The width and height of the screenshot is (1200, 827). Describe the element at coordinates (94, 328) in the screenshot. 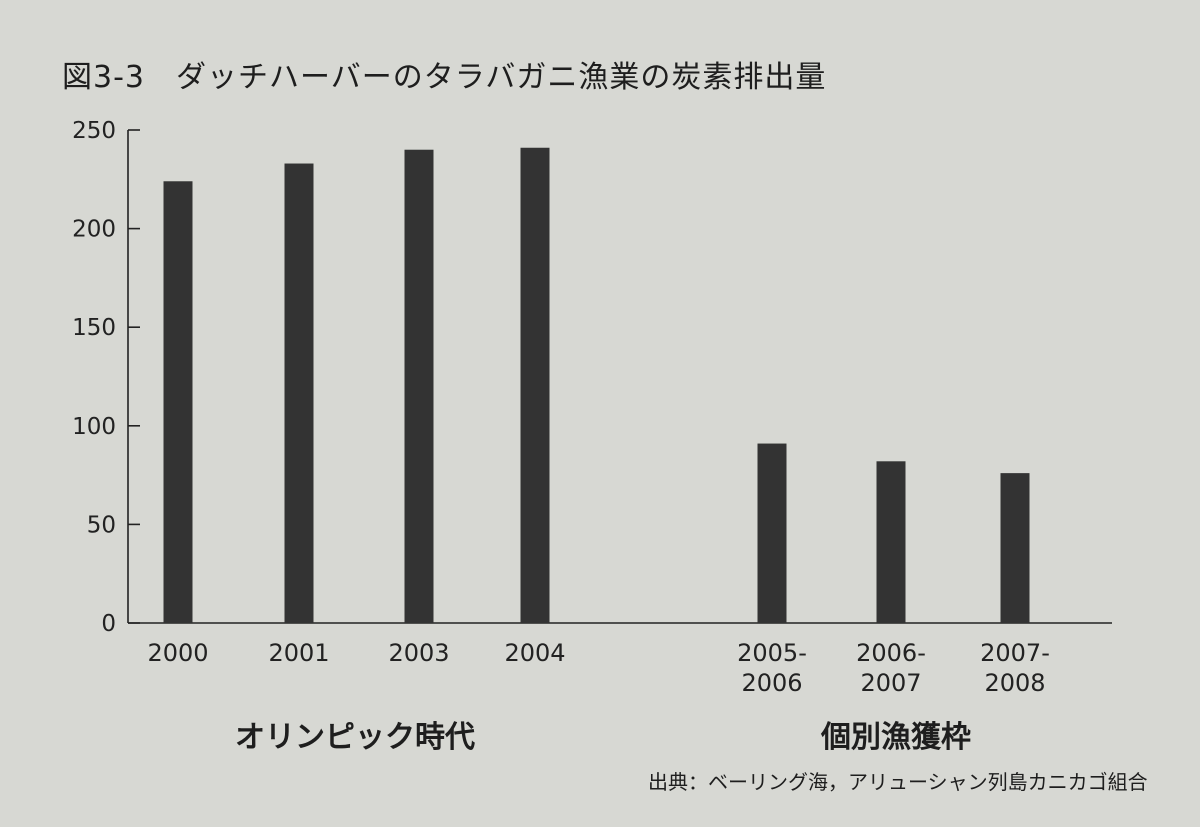

I see `y-tick-label: 150` at that location.